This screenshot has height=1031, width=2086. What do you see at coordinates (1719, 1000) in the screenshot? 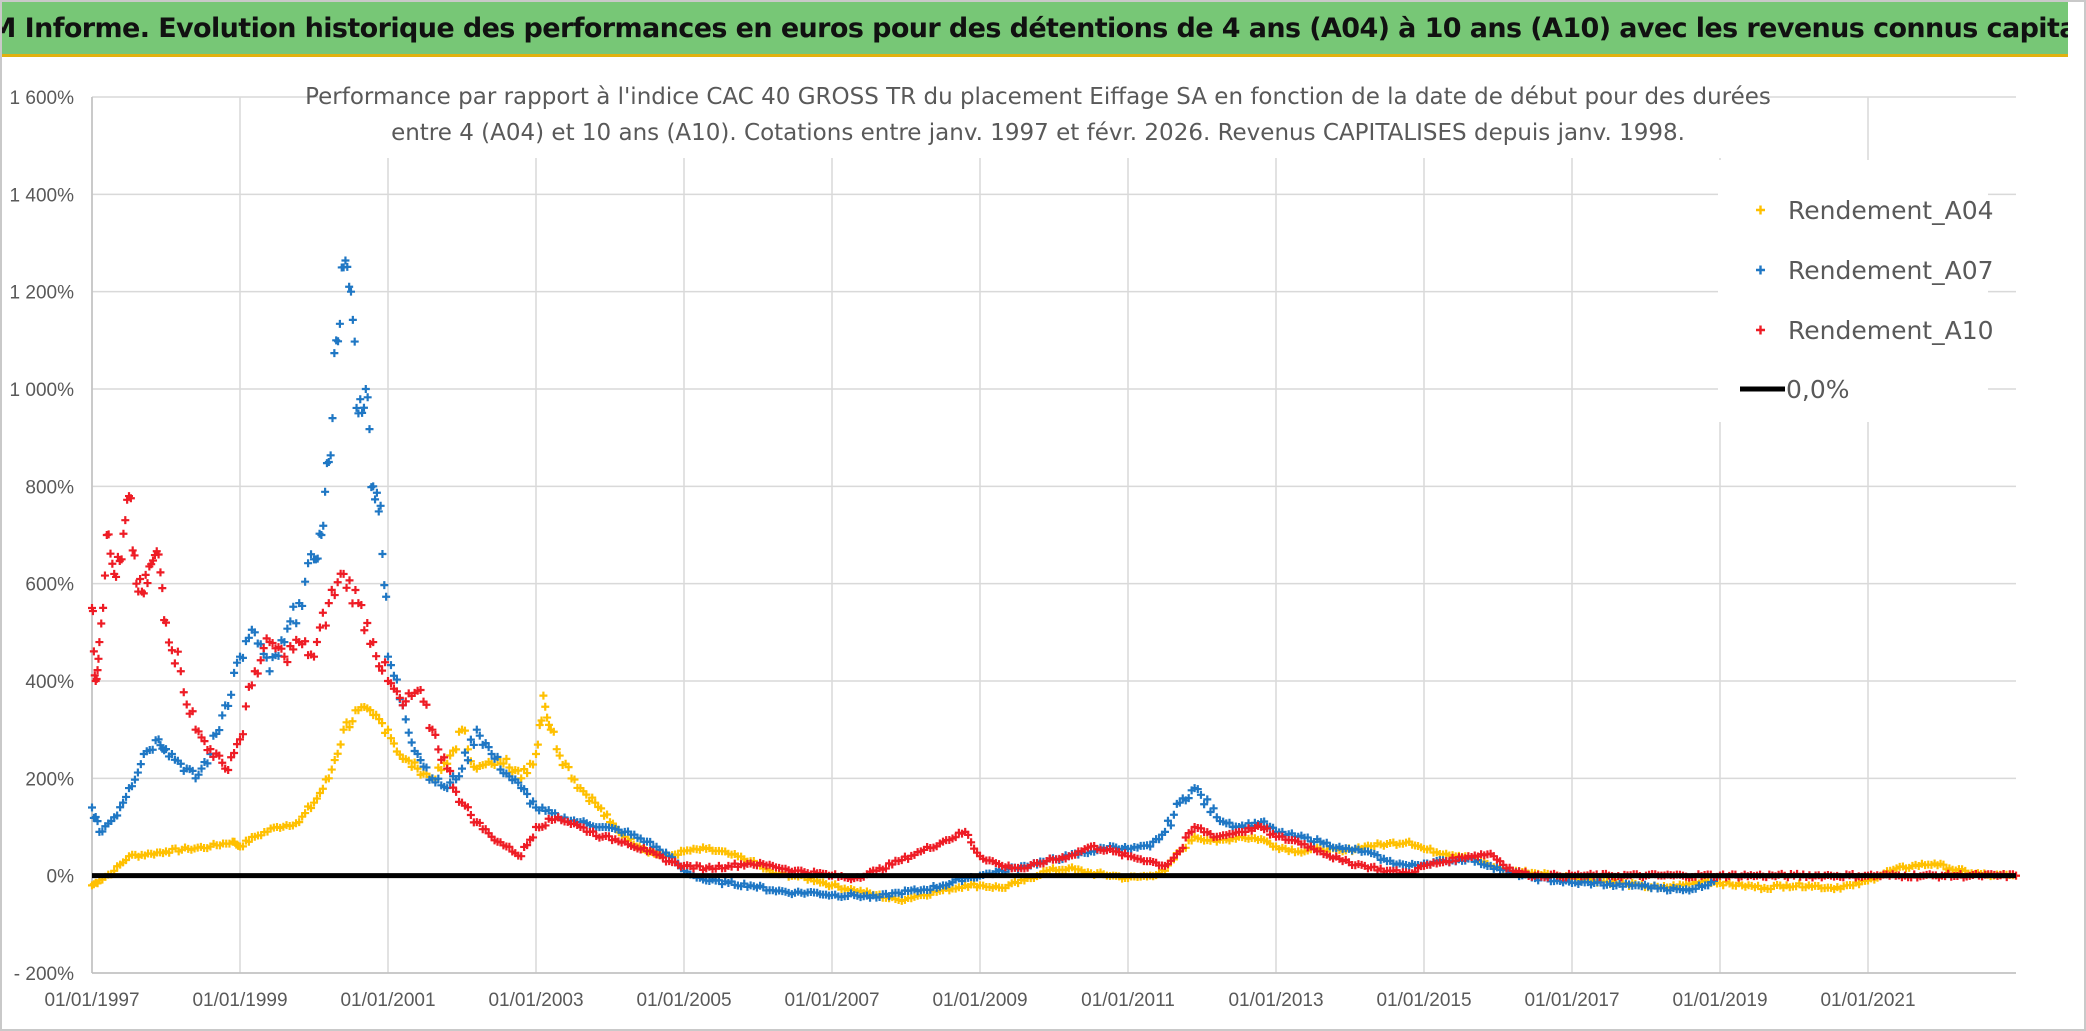
I see `x-tick-label: 01/01/2019` at bounding box center [1719, 1000].